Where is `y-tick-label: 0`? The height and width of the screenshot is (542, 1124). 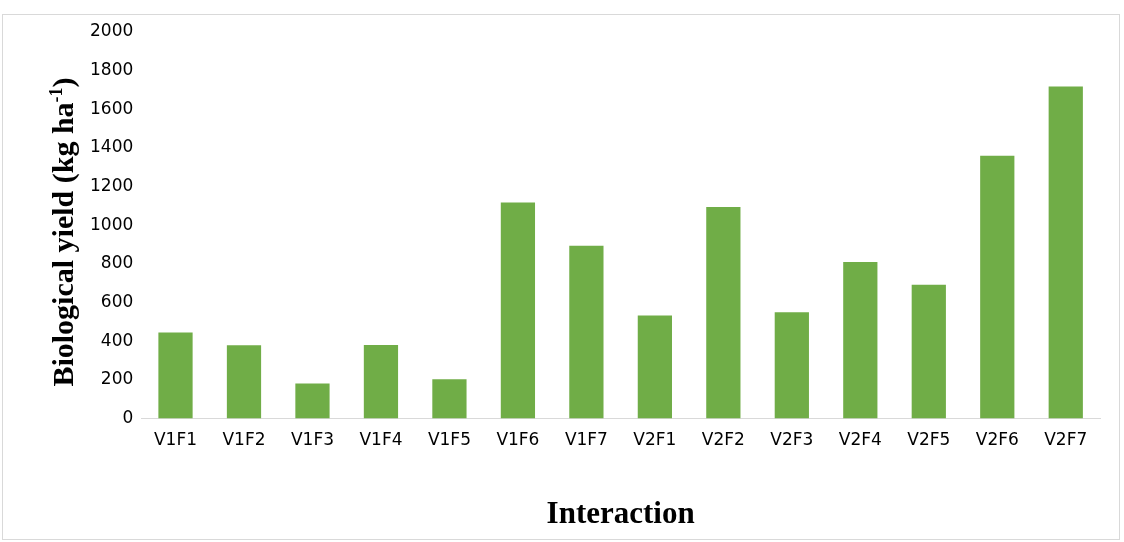 y-tick-label: 0 is located at coordinates (128, 416).